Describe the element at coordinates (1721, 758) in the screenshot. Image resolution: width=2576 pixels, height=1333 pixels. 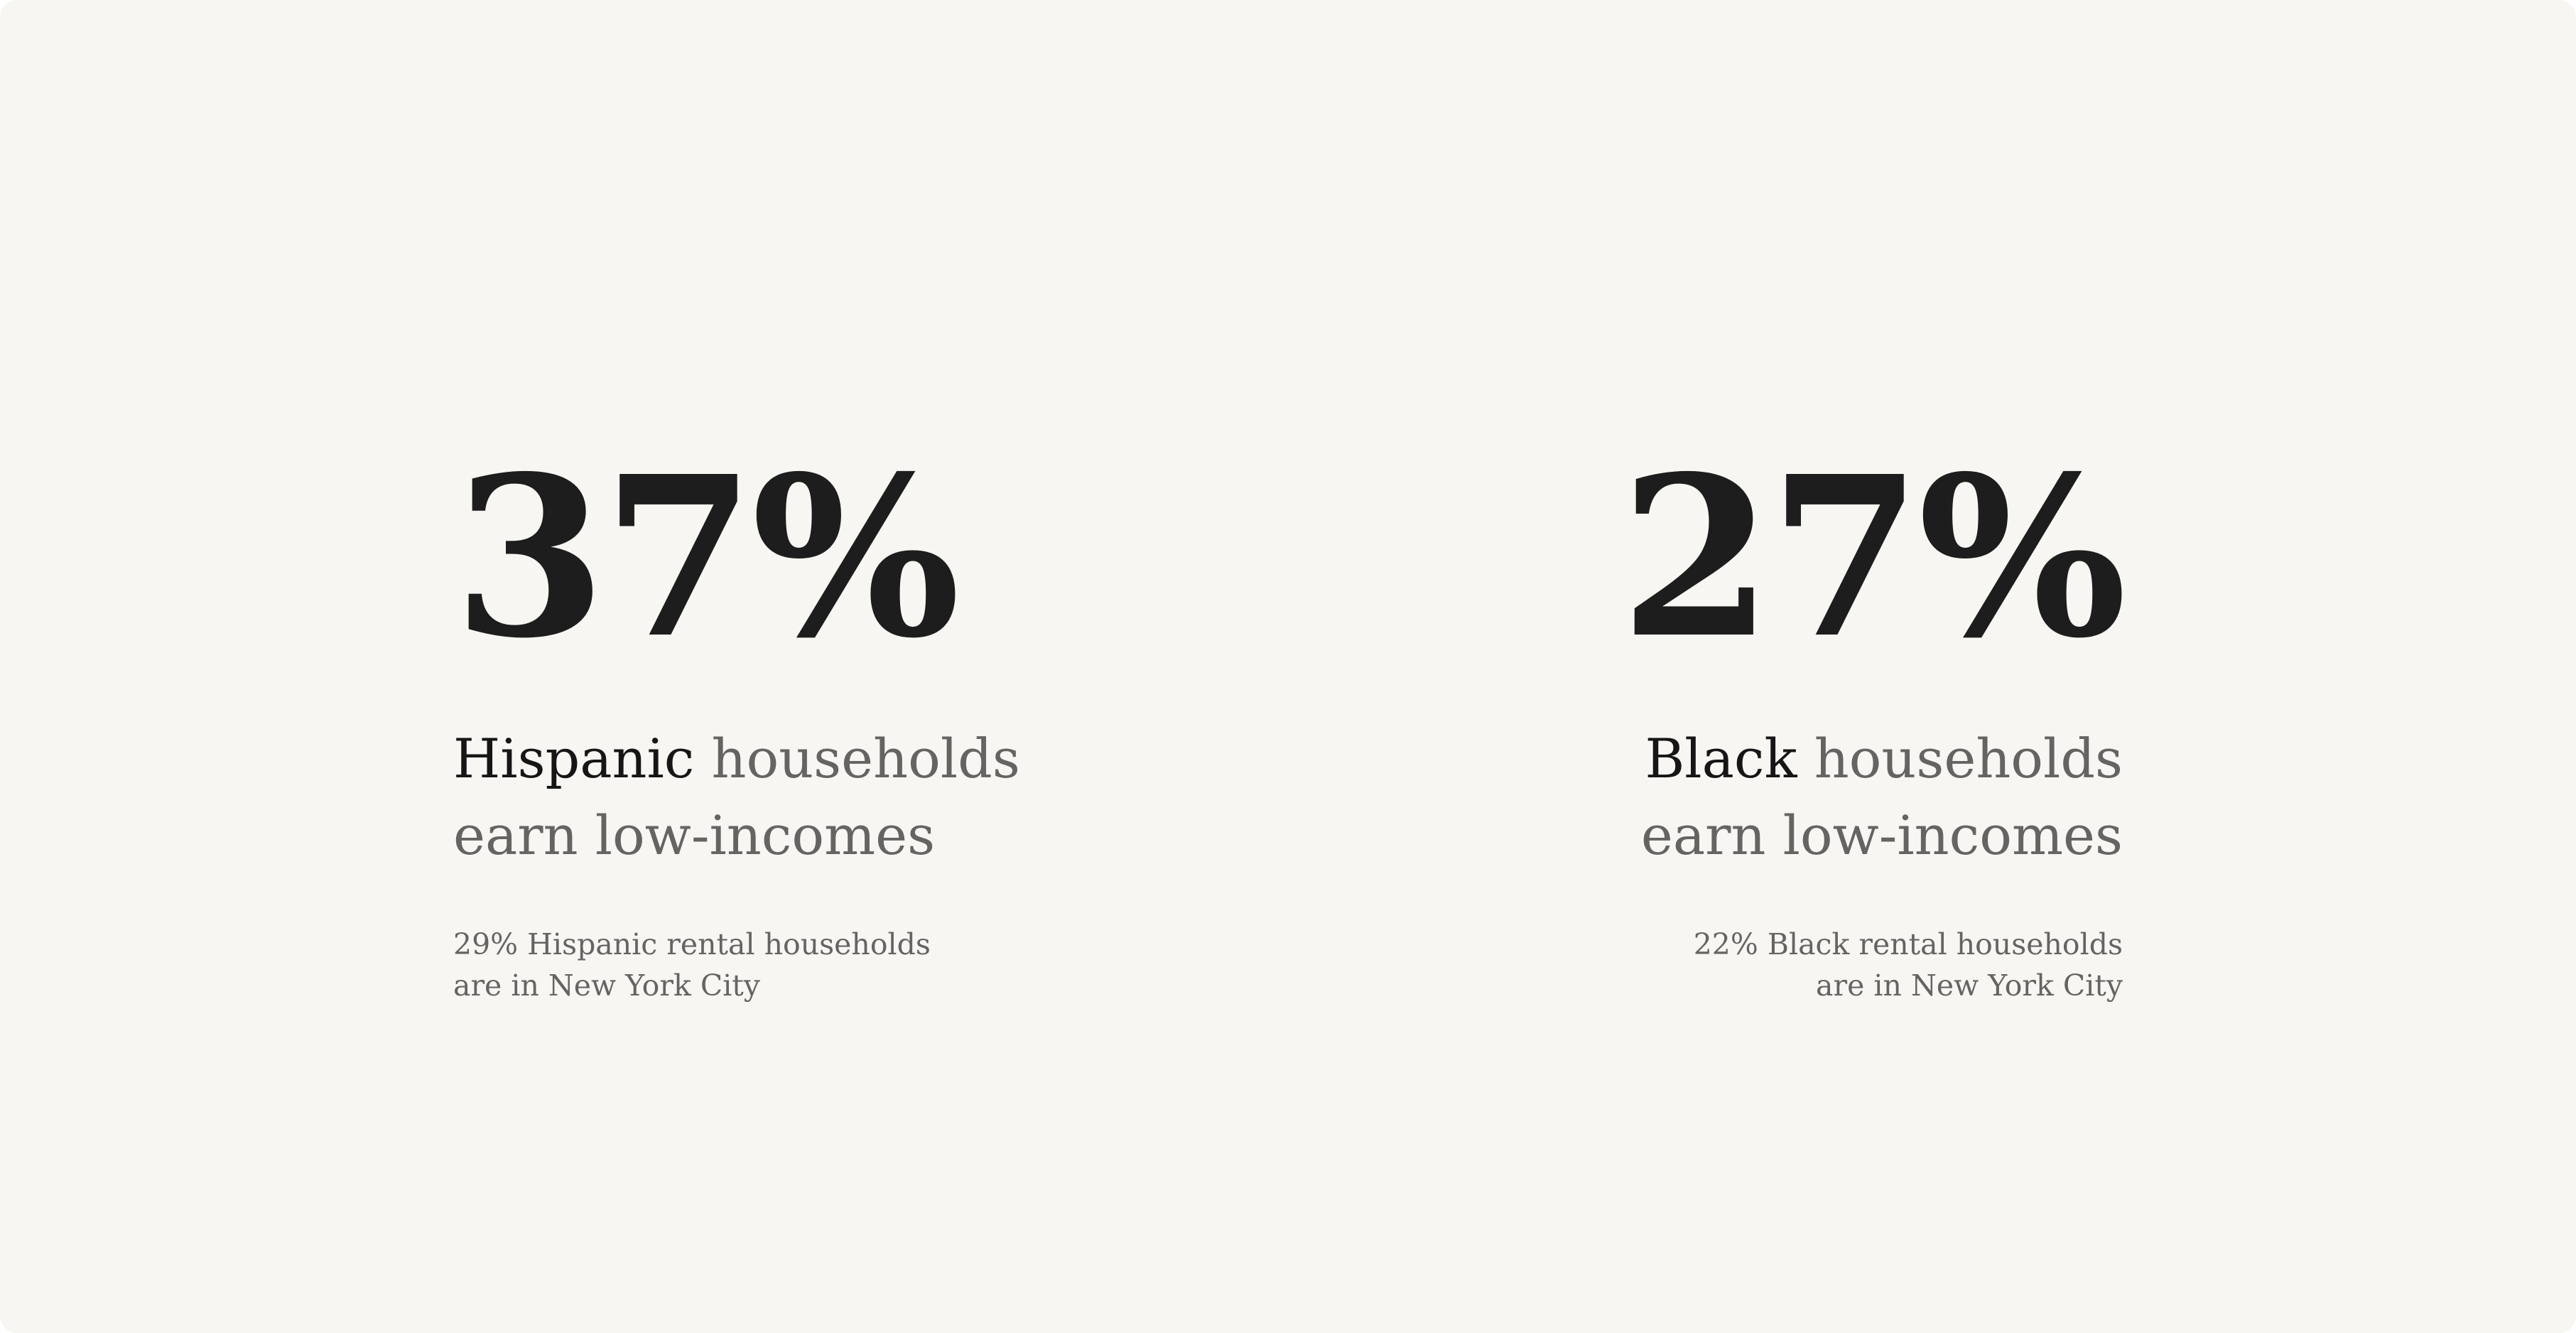
I see `group-name: Black` at that location.